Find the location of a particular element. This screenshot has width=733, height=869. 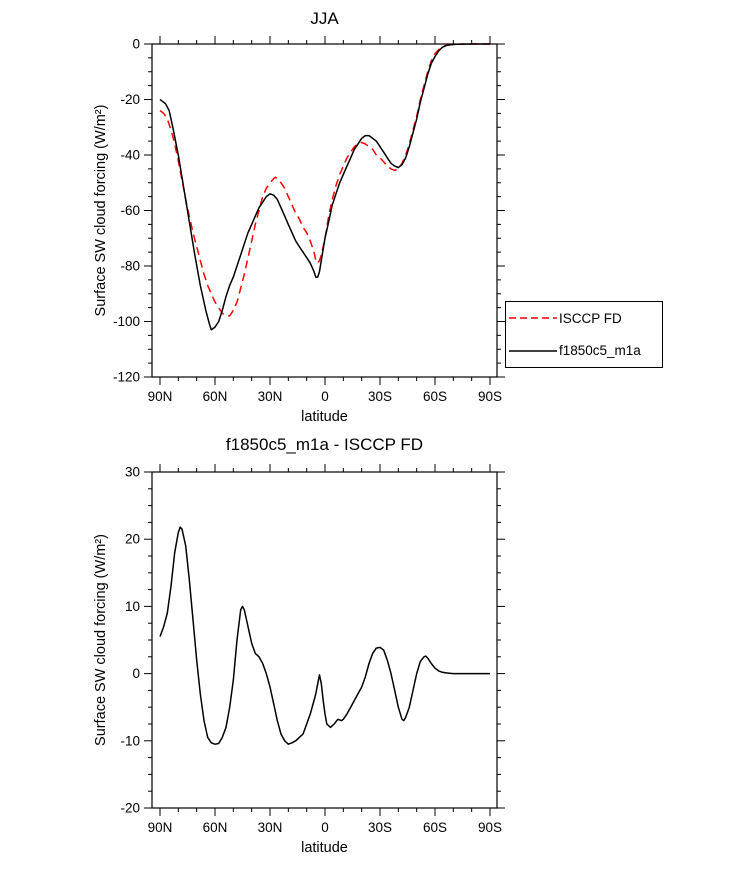

y-tick-label: 20 is located at coordinates (132, 539).